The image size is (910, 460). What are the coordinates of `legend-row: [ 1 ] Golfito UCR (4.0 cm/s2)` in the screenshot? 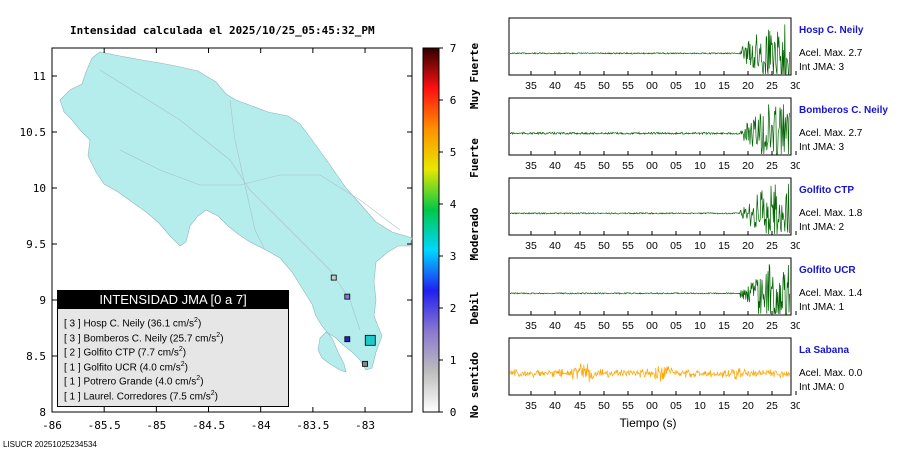 It's located at (126, 366).